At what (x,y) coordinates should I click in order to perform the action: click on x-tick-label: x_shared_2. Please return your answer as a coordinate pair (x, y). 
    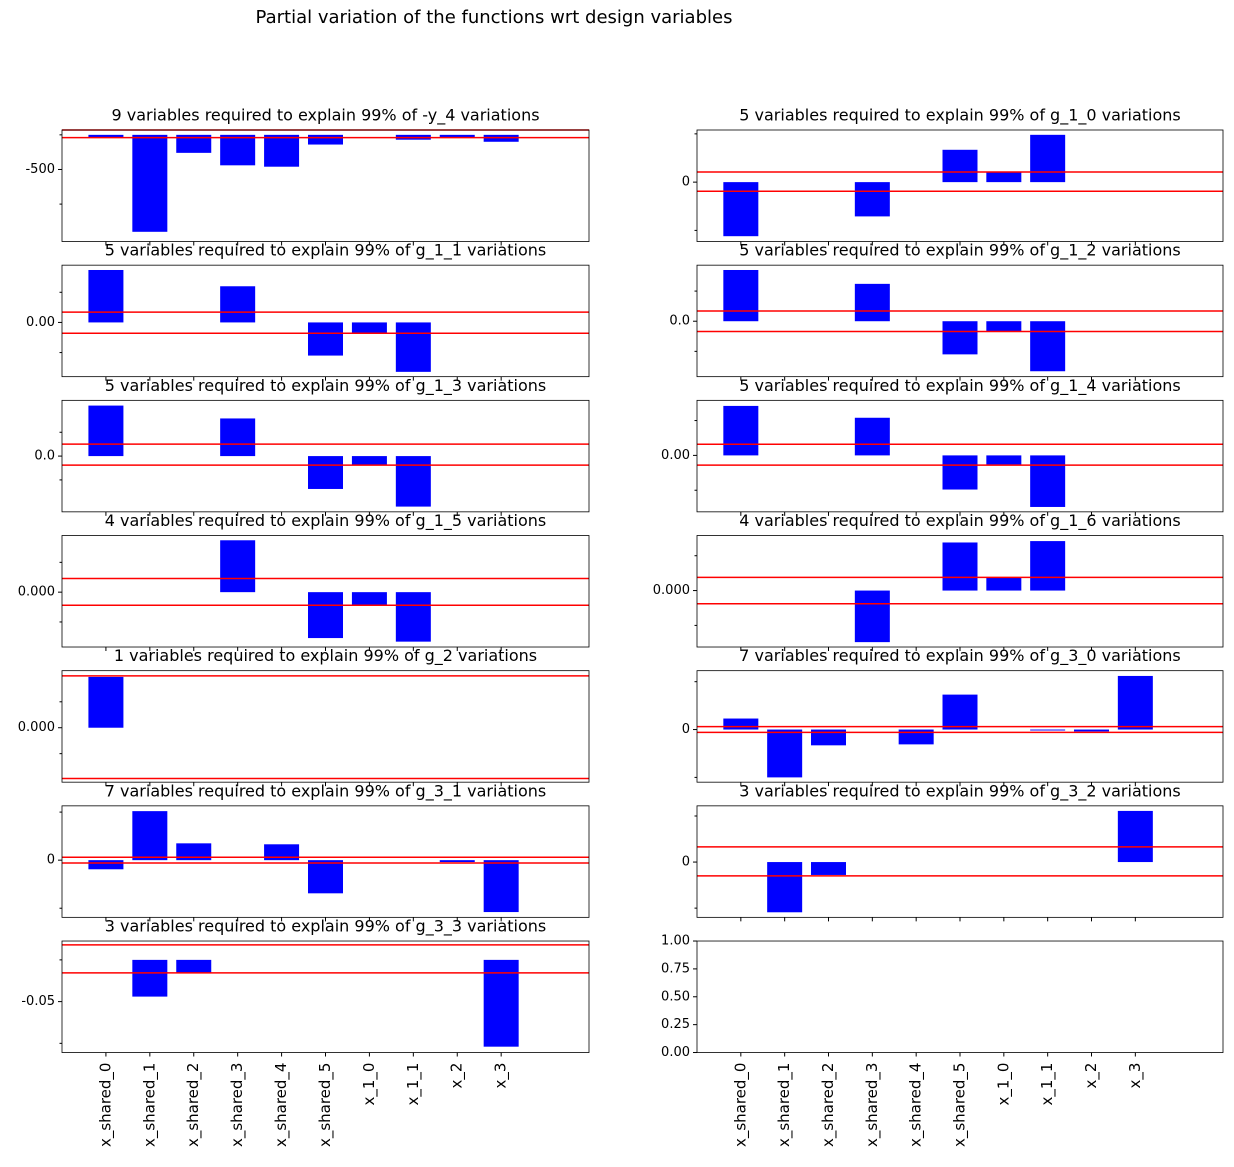
    Looking at the image, I should click on (828, 1105).